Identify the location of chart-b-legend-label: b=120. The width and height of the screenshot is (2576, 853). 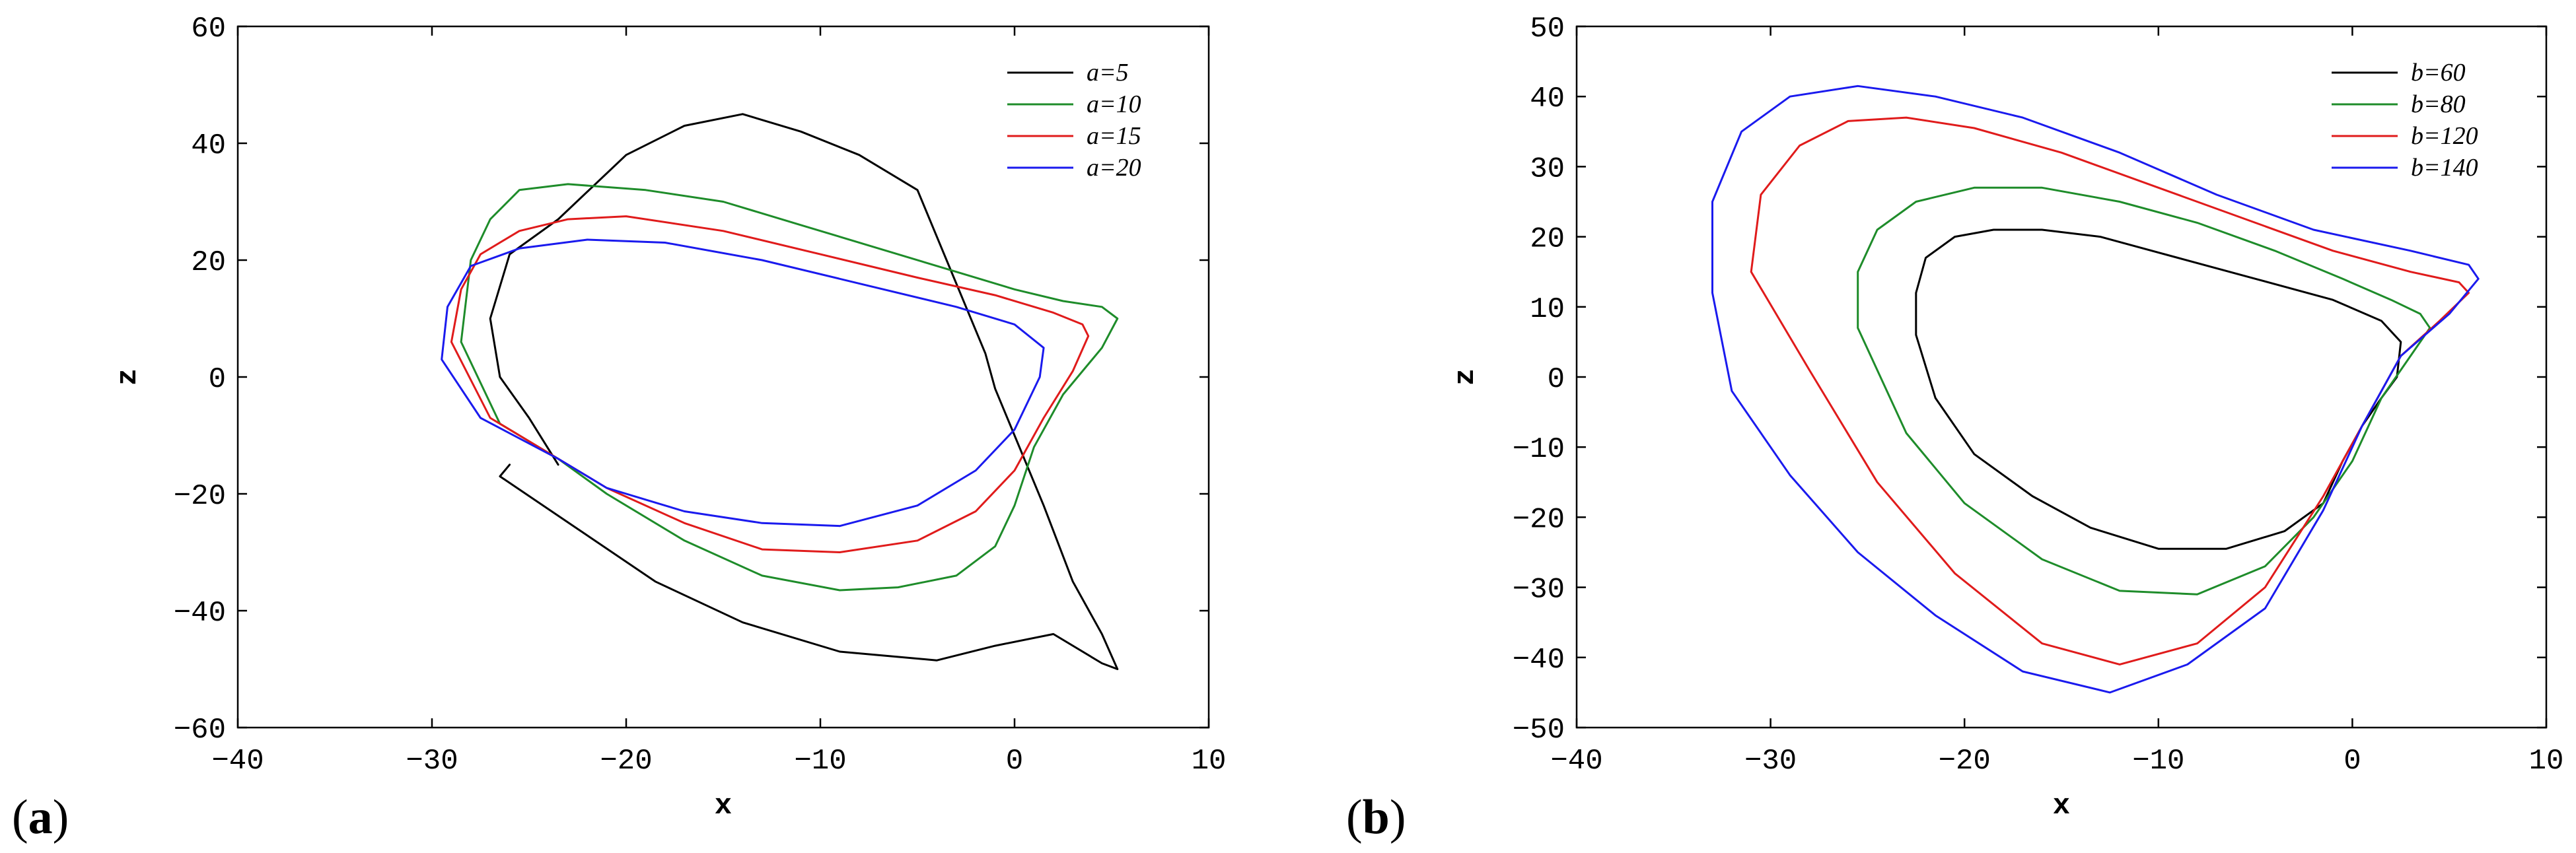
(2445, 136).